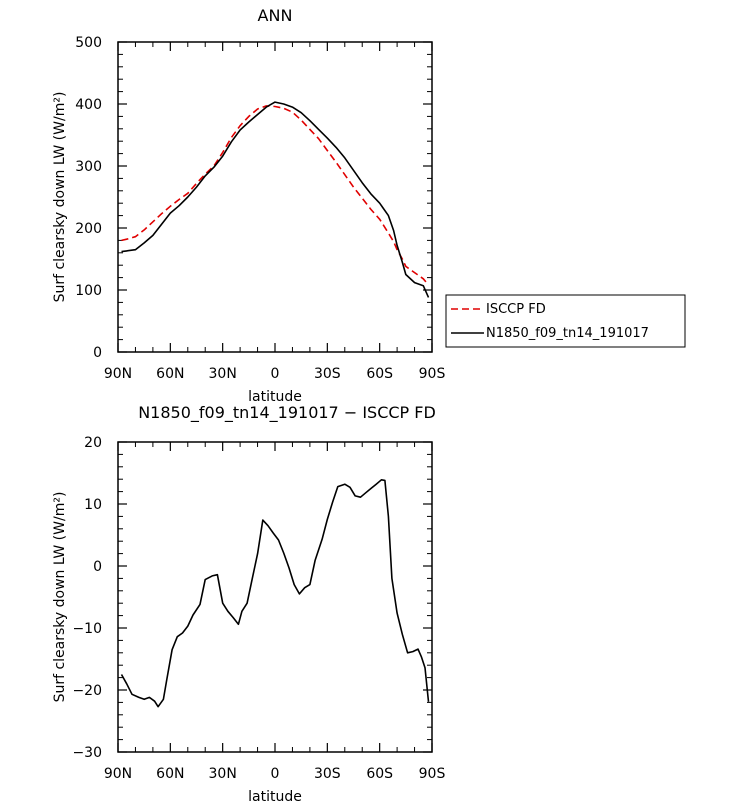 The width and height of the screenshot is (732, 808). Describe the element at coordinates (88, 167) in the screenshot. I see `top-y-tick-label: 300` at that location.